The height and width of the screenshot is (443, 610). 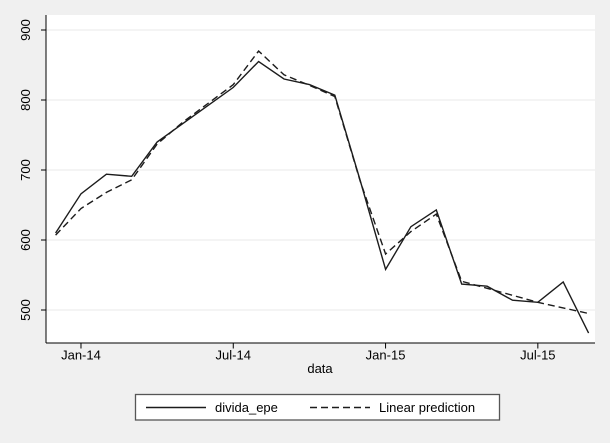 What do you see at coordinates (320, 368) in the screenshot?
I see `x-axis-title: data` at bounding box center [320, 368].